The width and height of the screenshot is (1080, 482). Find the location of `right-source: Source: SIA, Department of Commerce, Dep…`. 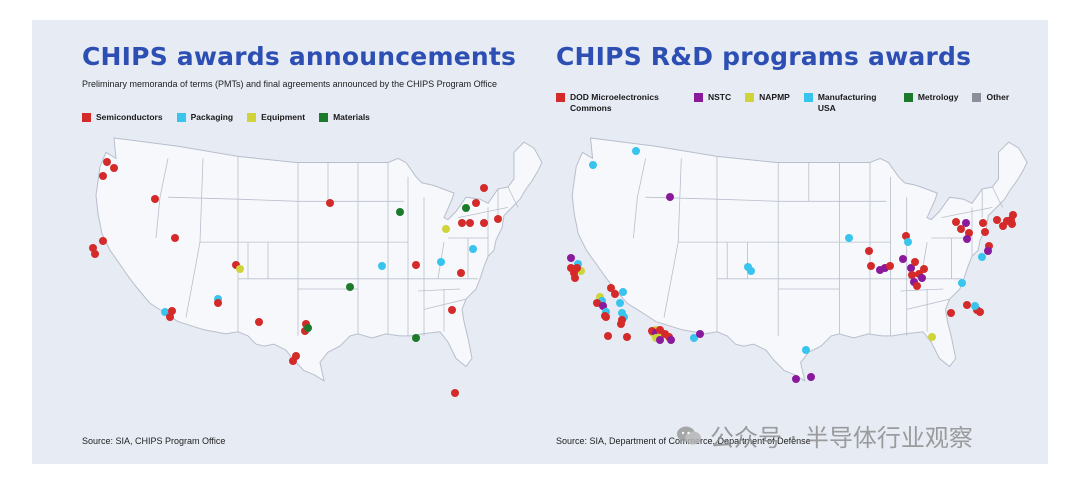

right-source: Source: SIA, Department of Commerce, Dep… is located at coordinates (683, 441).